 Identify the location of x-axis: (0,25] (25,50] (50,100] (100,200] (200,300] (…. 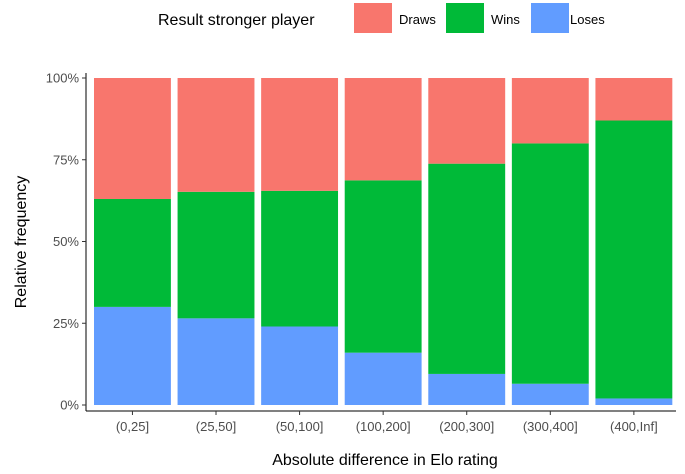
(381, 422).